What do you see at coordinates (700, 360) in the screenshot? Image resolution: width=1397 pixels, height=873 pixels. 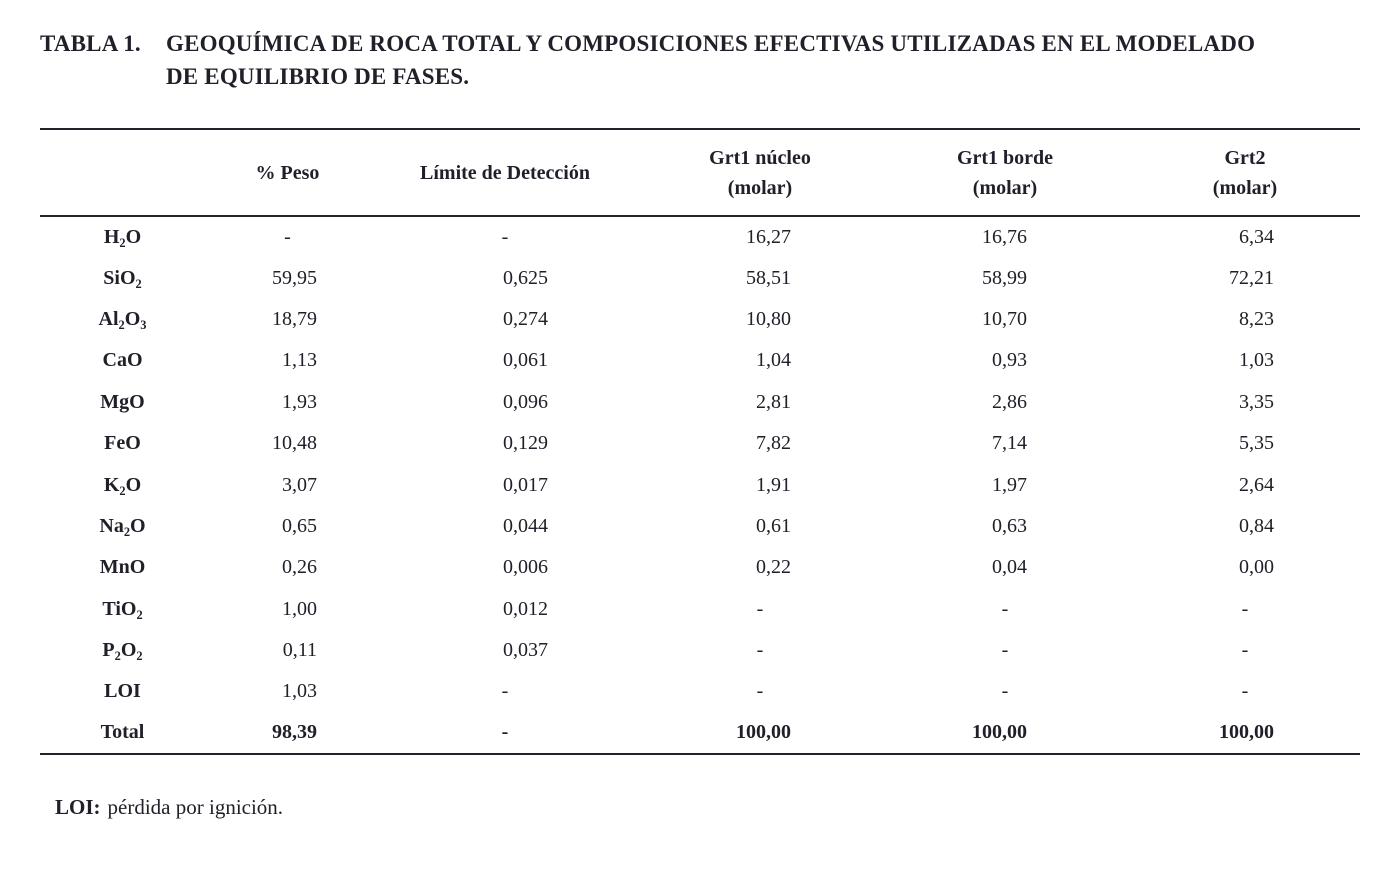 I see `table-row: CaO 1,13 0,061 1,04 0,93 1,03` at bounding box center [700, 360].